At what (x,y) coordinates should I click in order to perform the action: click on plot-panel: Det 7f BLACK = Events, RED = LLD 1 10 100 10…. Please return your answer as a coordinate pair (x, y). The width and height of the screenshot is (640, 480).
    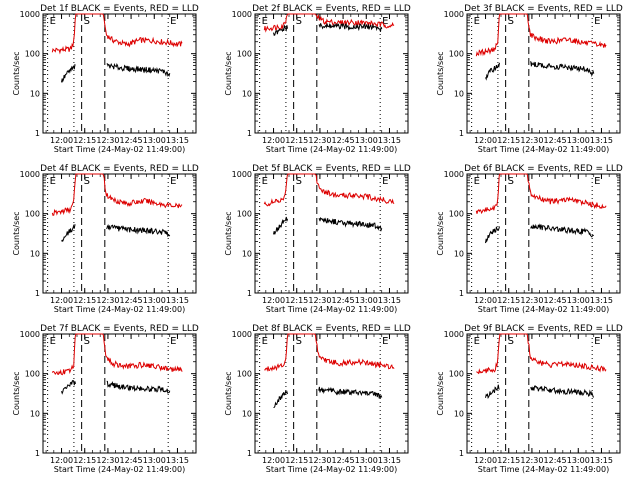
    Looking at the image, I should click on (105, 399).